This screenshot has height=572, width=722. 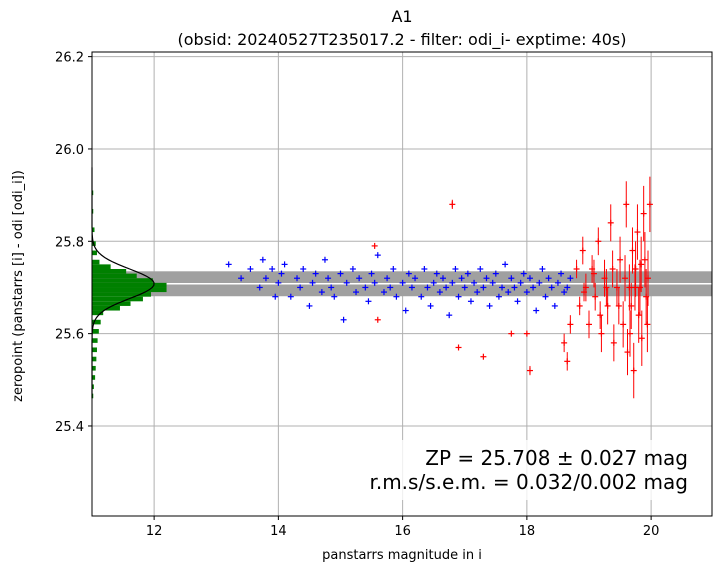 I want to click on y-tick-label: 26.2, so click(x=69, y=58).